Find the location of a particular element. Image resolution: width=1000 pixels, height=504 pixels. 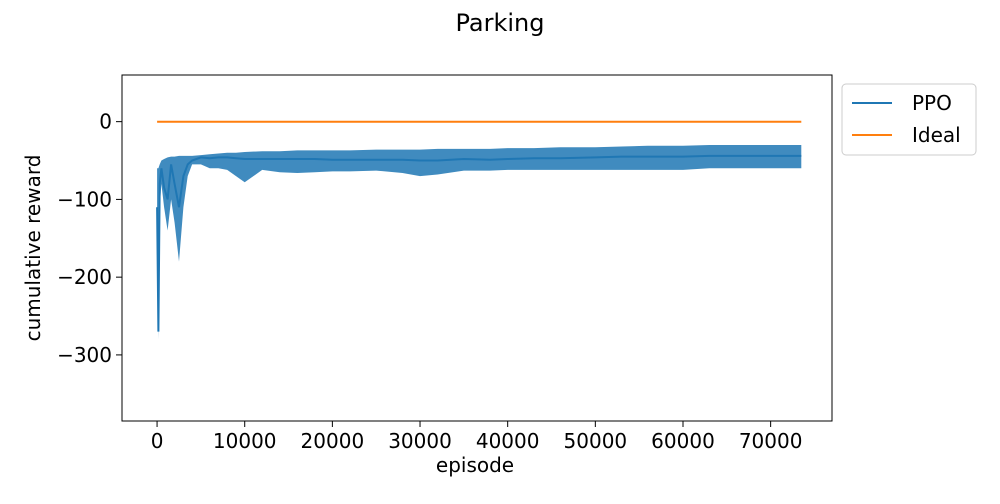

legend-label-ideal: Ideal is located at coordinates (936, 135).